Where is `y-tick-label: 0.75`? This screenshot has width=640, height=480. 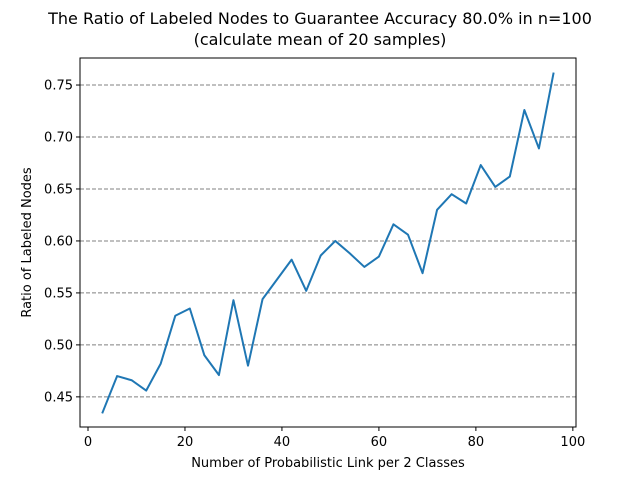
y-tick-label: 0.75 is located at coordinates (58, 86).